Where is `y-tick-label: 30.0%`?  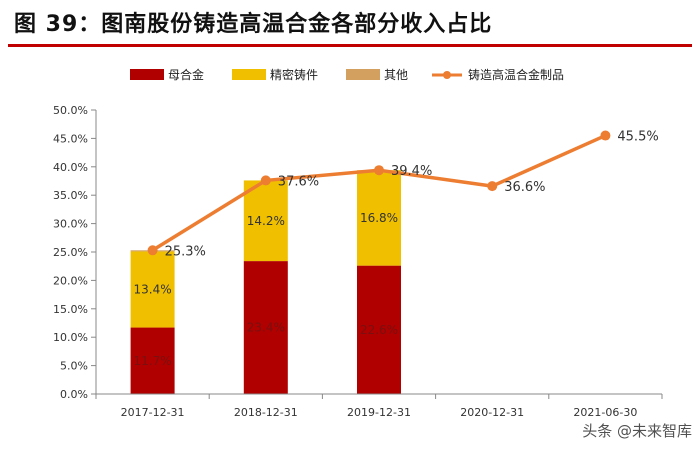
y-tick-label: 30.0% is located at coordinates (70, 224).